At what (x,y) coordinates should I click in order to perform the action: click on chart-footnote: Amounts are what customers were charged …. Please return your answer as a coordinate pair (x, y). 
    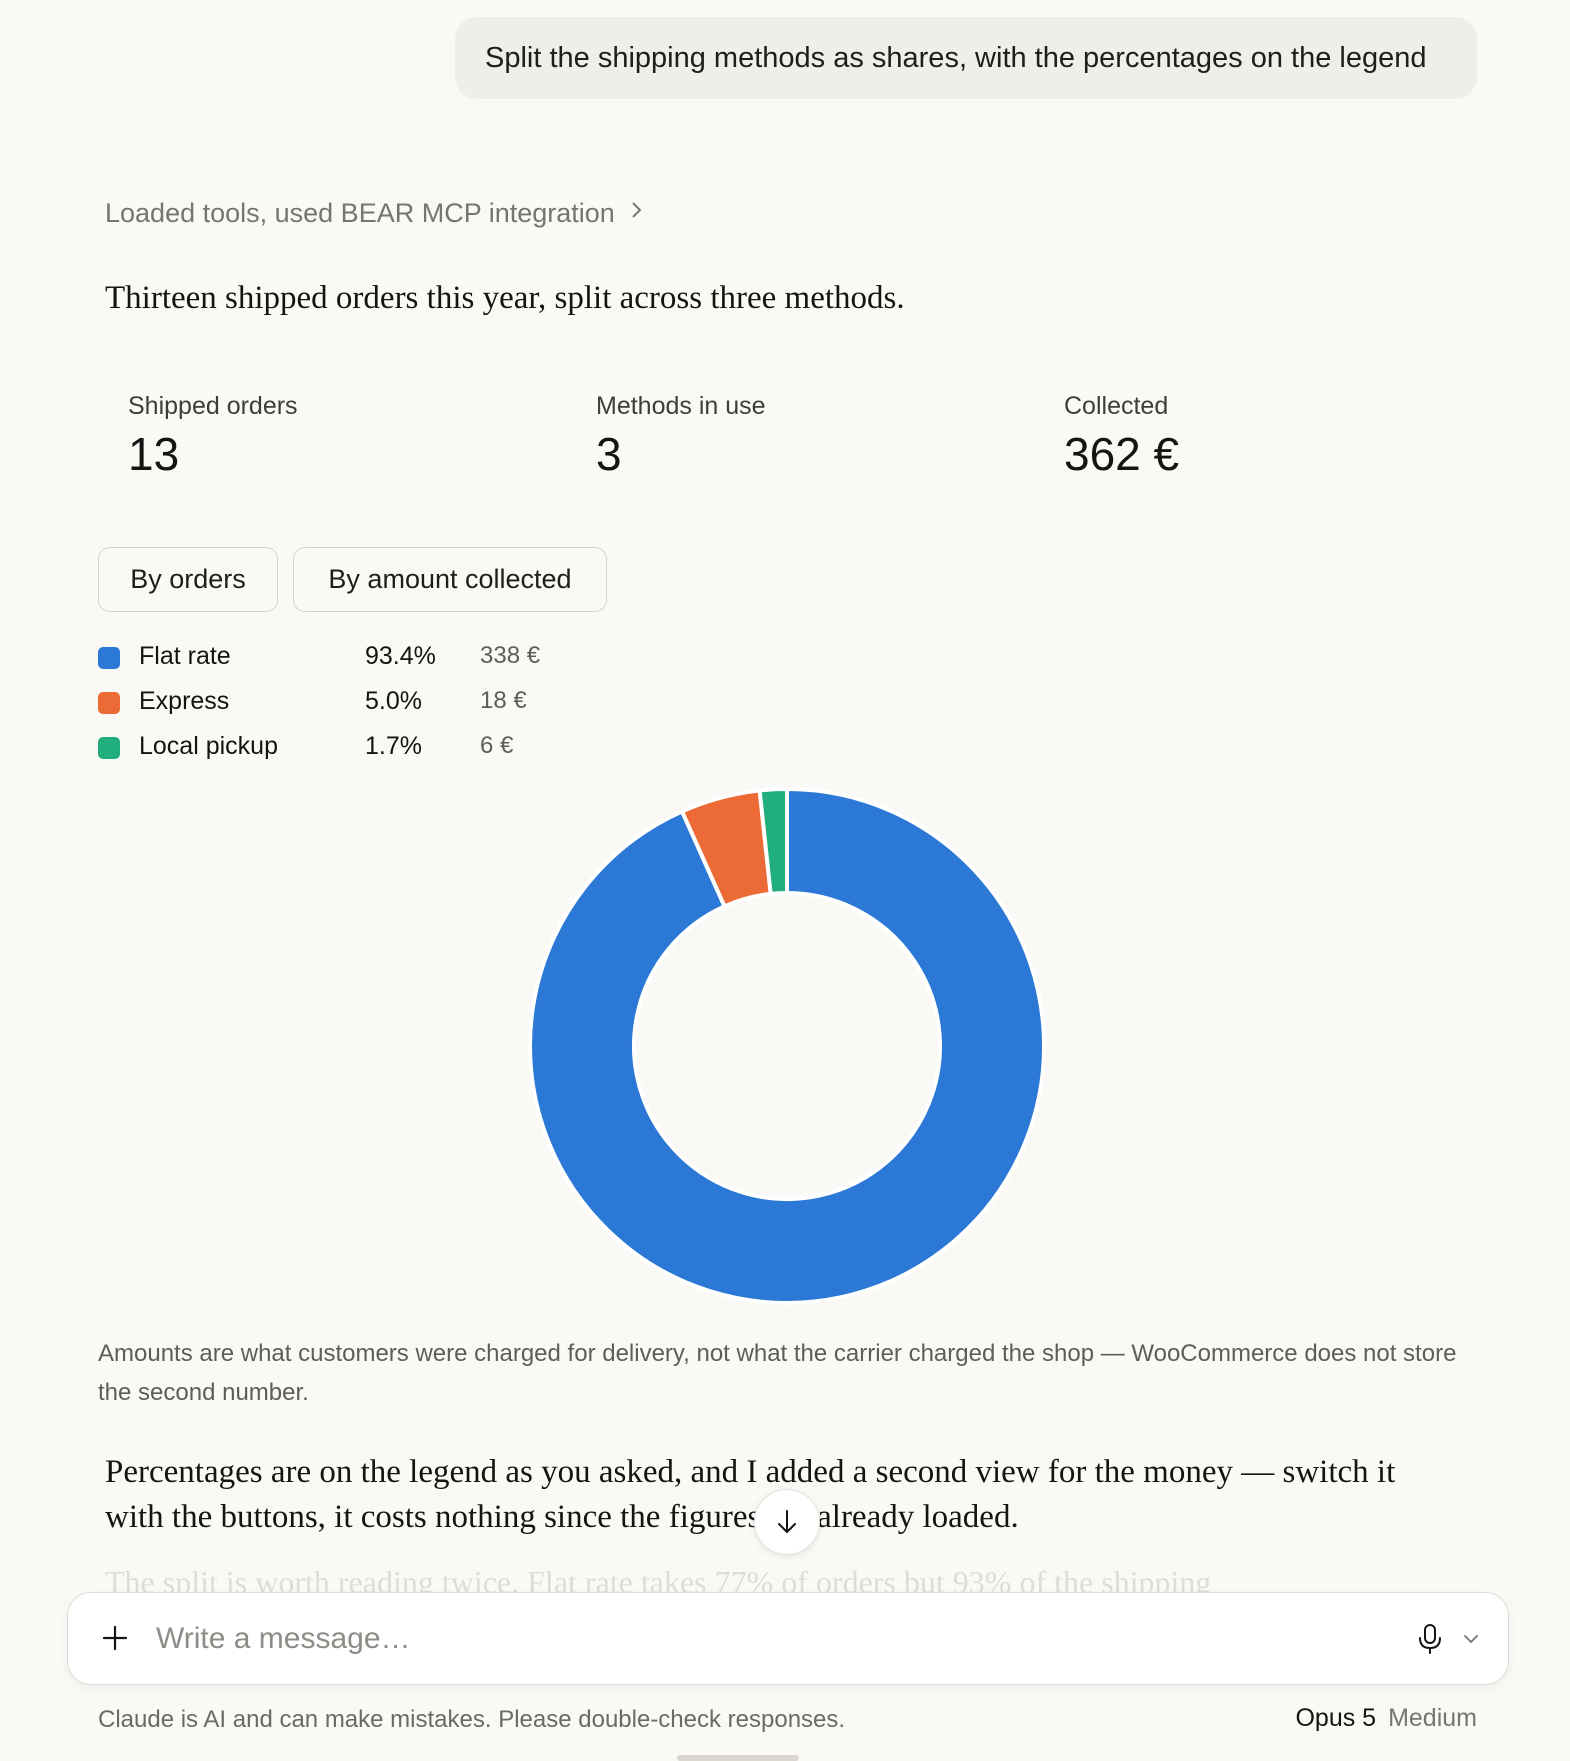
    Looking at the image, I should click on (777, 1373).